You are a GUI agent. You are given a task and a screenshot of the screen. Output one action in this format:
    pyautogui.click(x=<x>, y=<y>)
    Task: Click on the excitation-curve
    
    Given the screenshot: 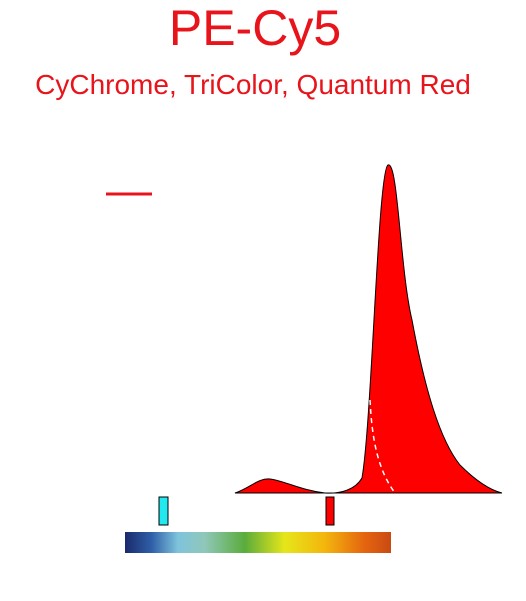 What is the action you would take?
    pyautogui.click(x=382, y=446)
    